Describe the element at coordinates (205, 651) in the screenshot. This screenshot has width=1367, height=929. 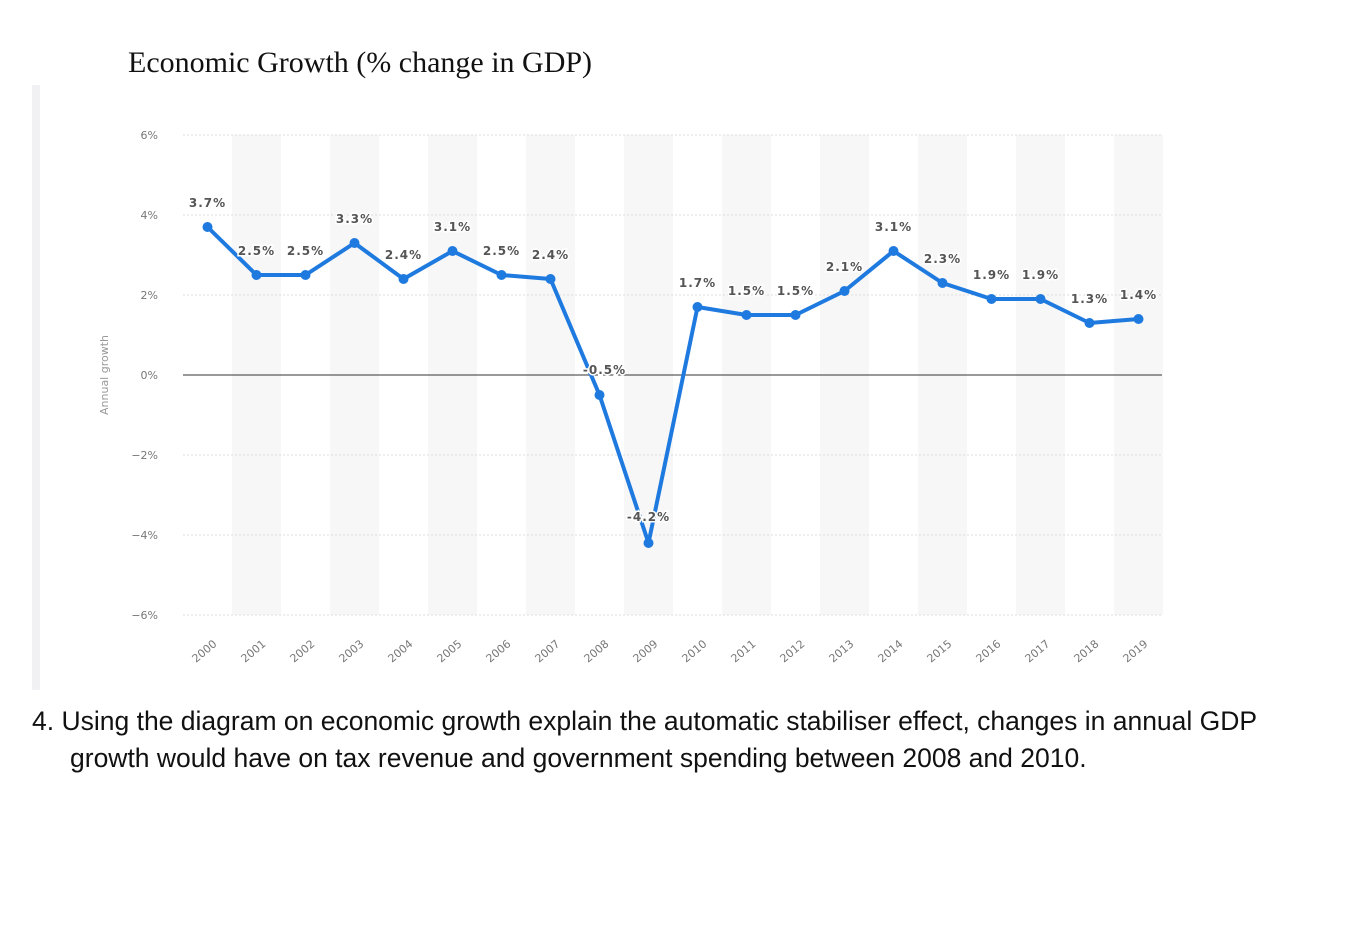
I see `x-tick-label: 2000` at that location.